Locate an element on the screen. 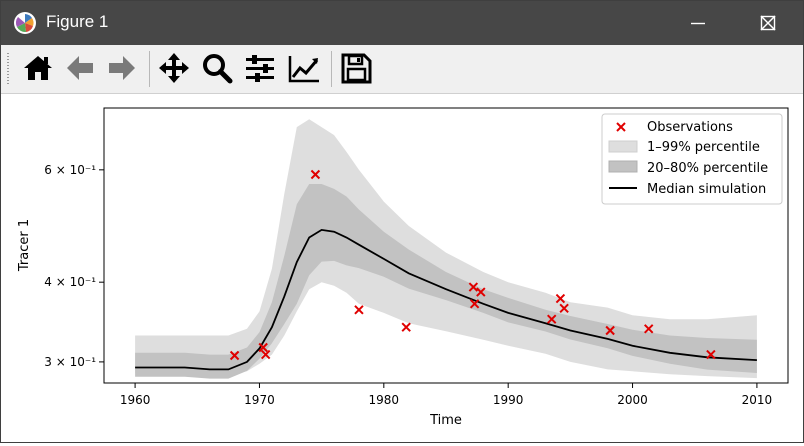  title-bar: Figure 1 is located at coordinates (402, 23).